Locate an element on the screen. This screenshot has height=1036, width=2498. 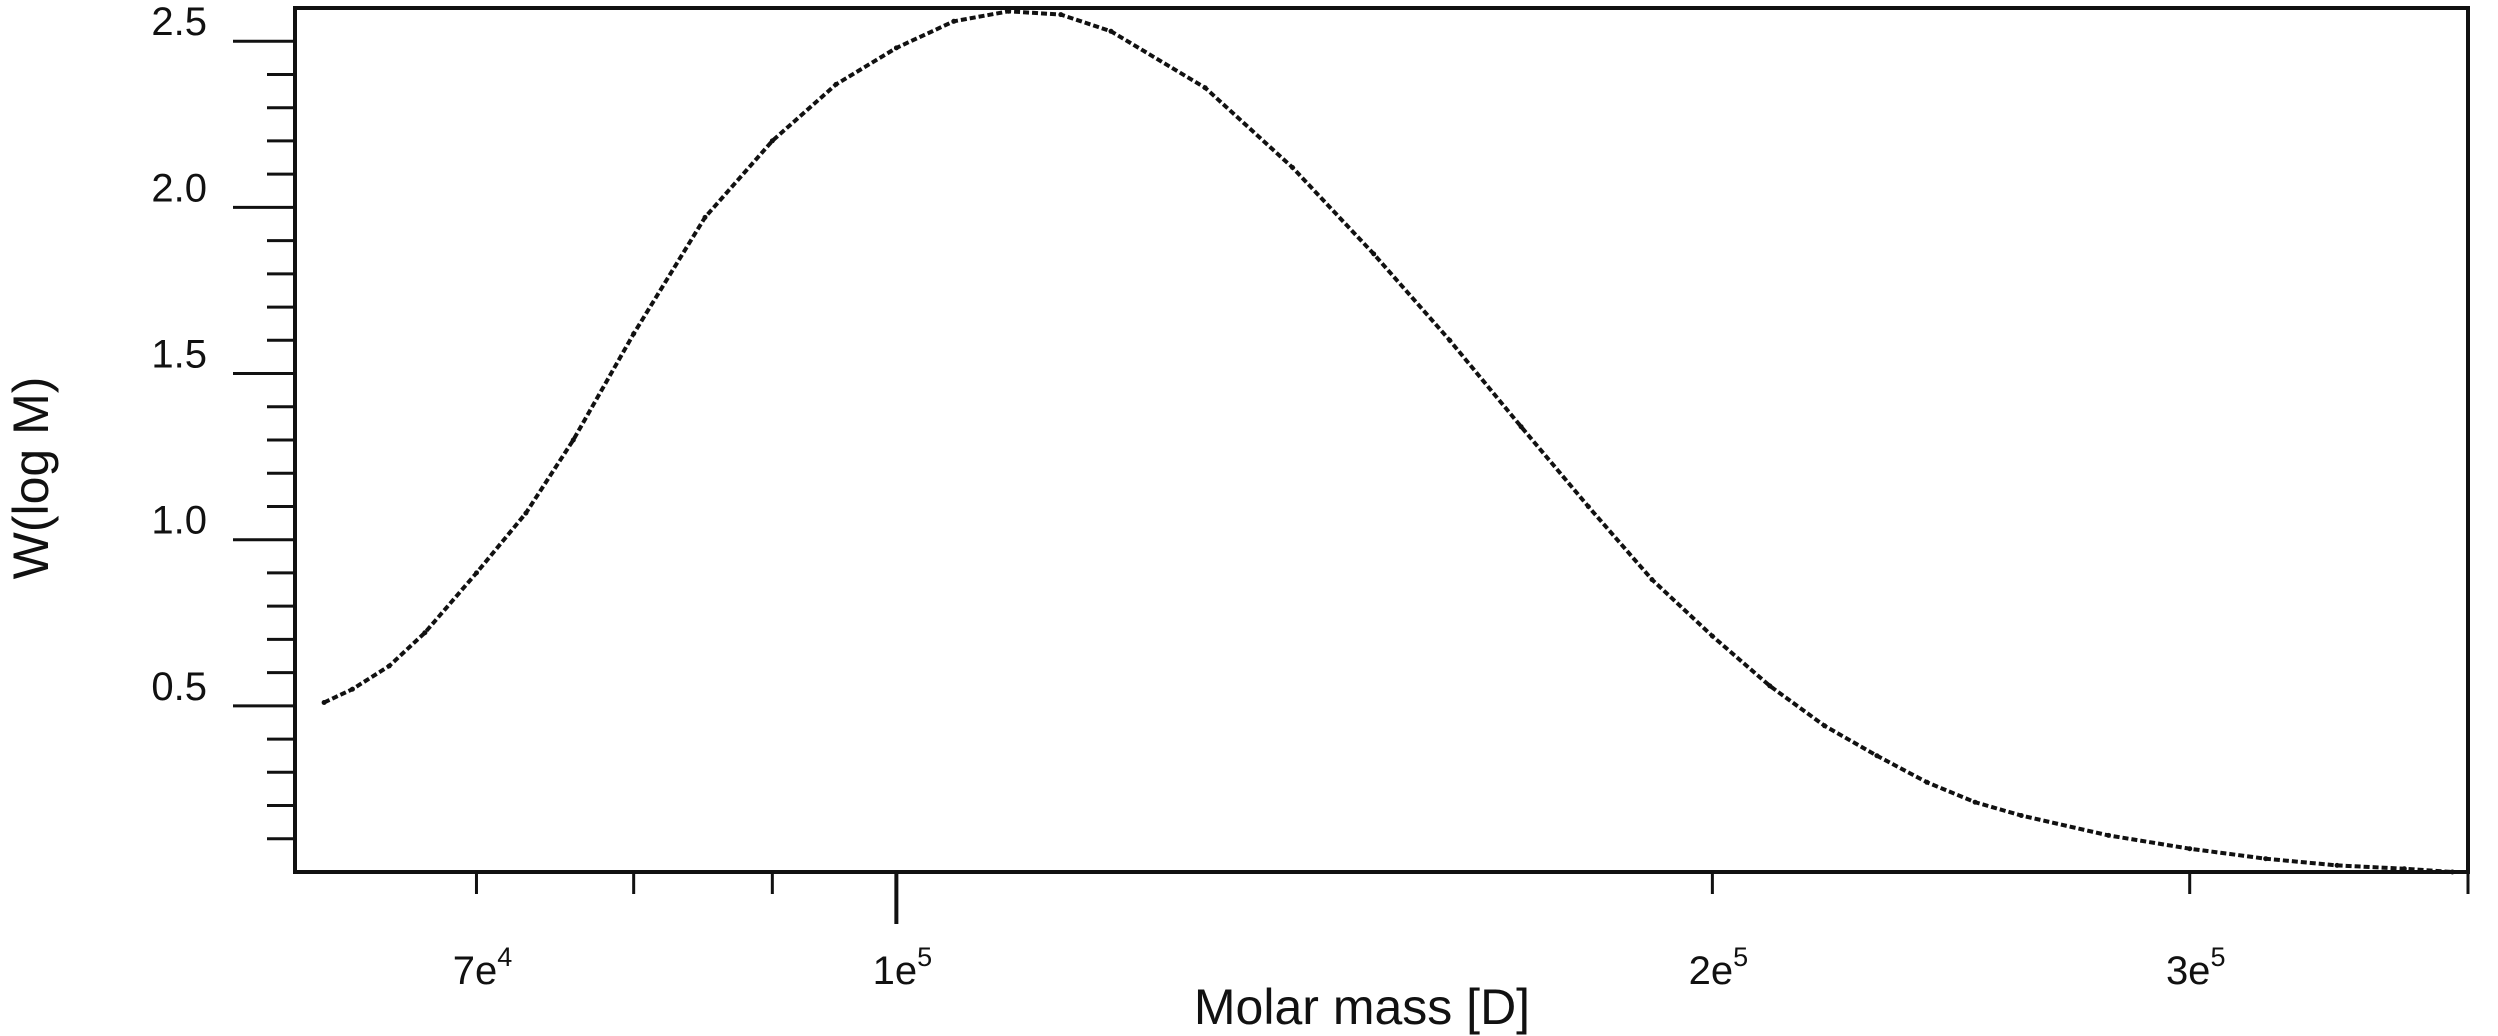
y-tick-label: 2.5 is located at coordinates (179, 22).